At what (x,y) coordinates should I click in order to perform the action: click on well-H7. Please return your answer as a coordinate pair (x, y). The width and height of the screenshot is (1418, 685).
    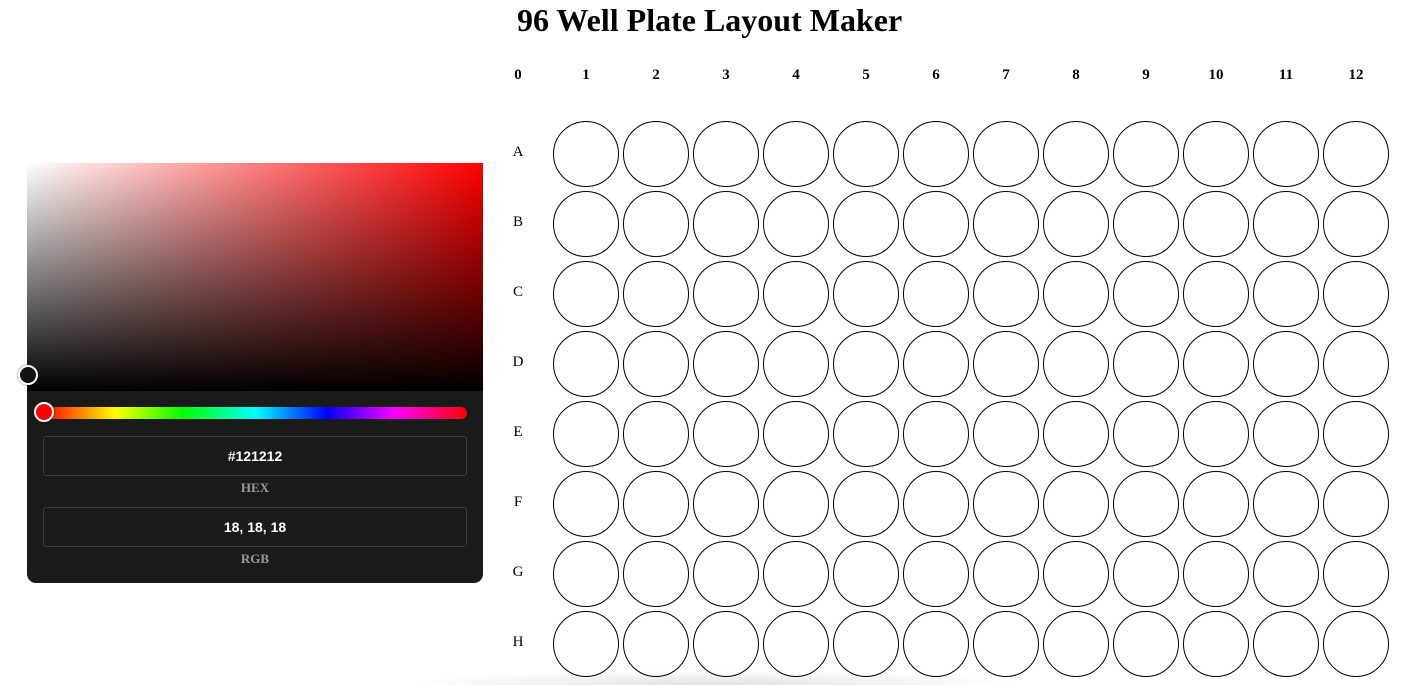
    Looking at the image, I should click on (1006, 644).